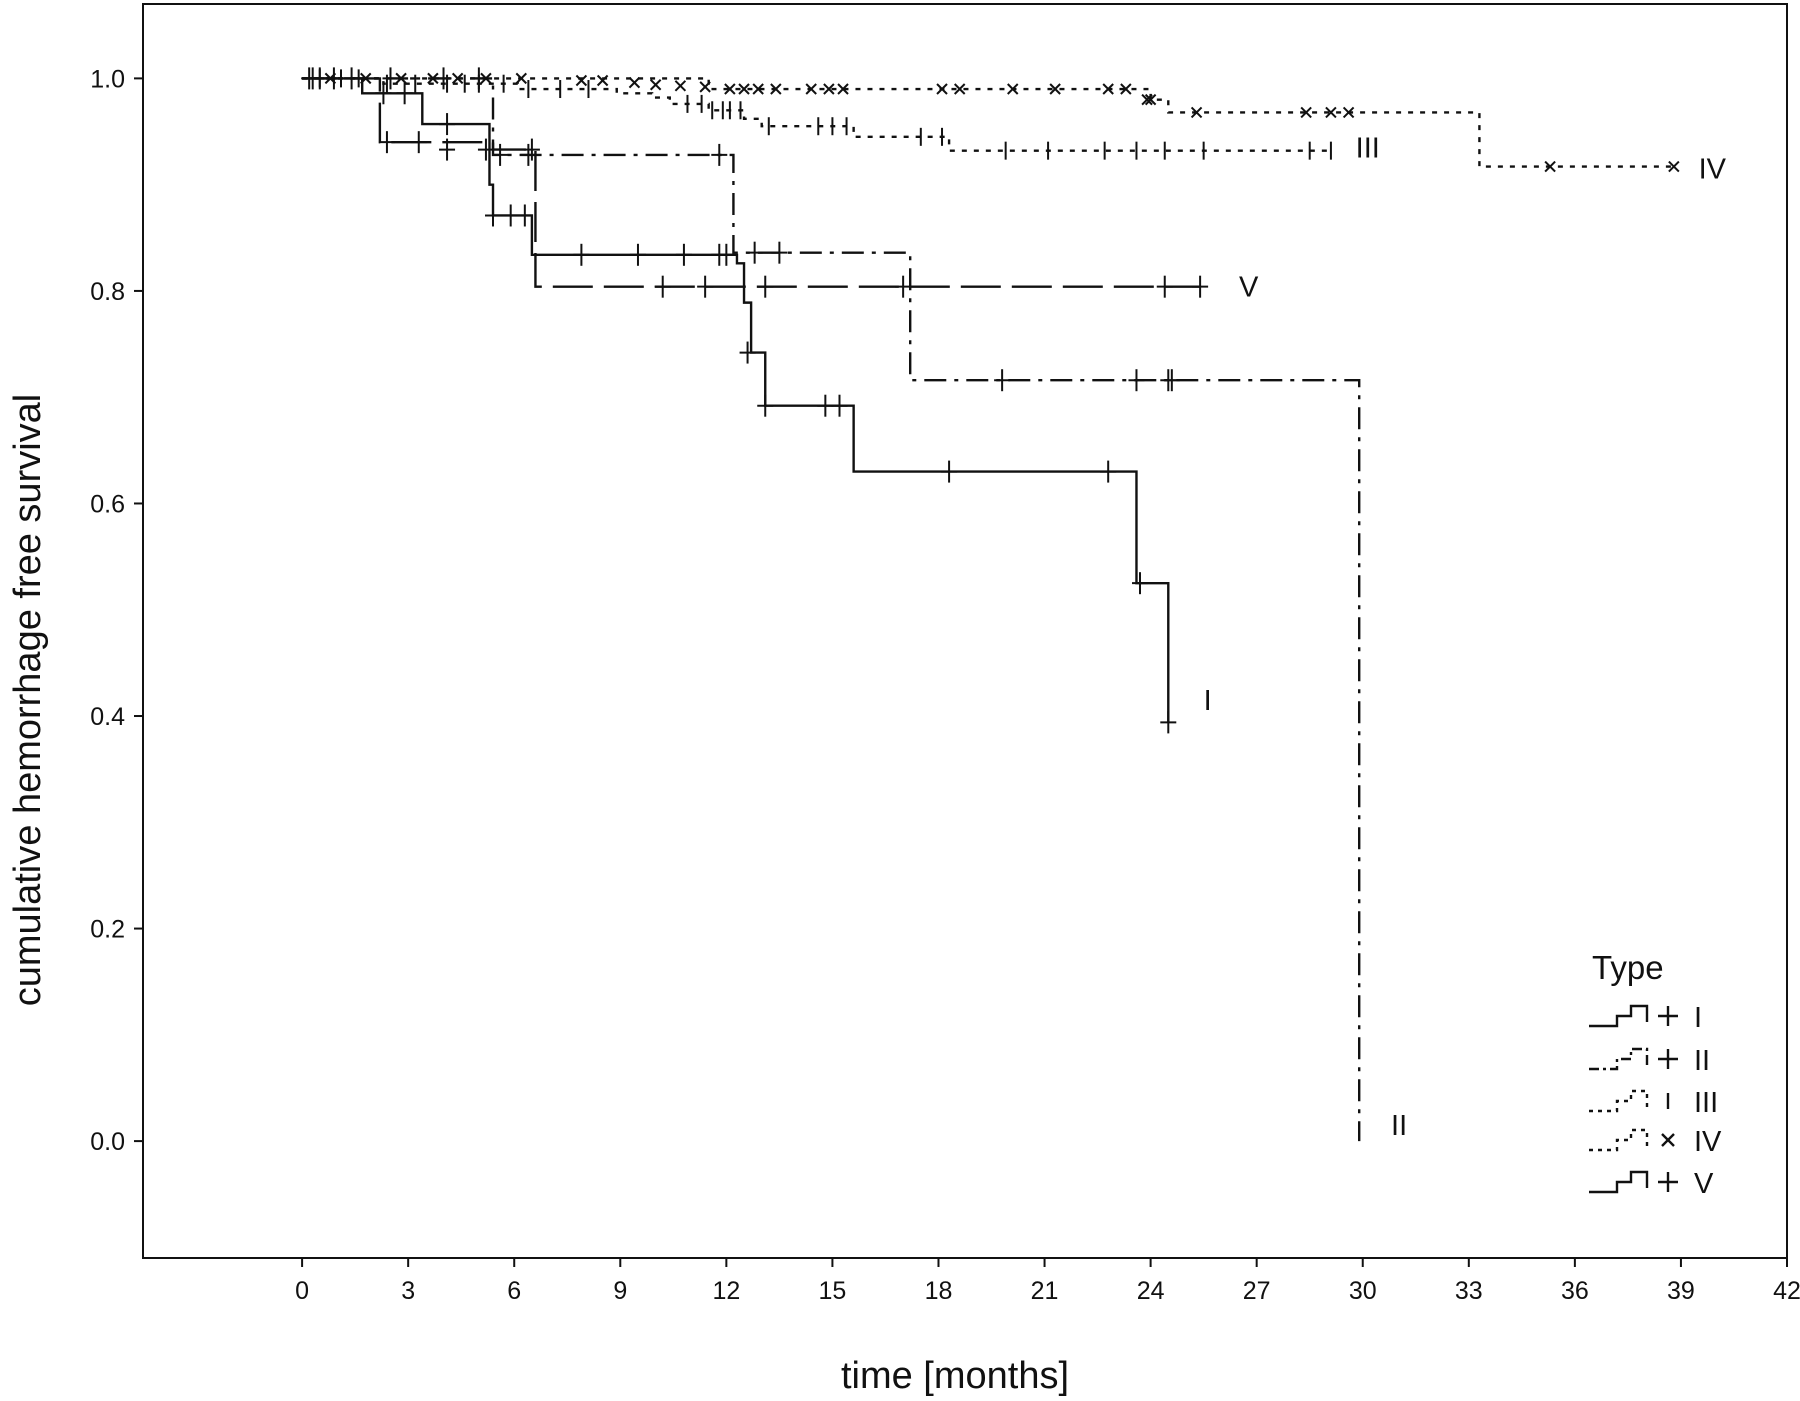  I want to click on y-axis-label: cumulative hemorrhage free survival, so click(28, 700).